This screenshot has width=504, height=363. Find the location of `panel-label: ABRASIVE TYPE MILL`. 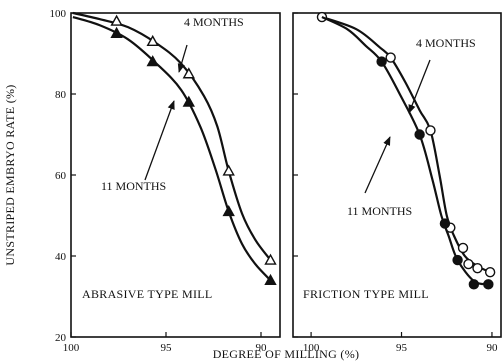

panel-label: ABRASIVE TYPE MILL is located at coordinates (147, 294).